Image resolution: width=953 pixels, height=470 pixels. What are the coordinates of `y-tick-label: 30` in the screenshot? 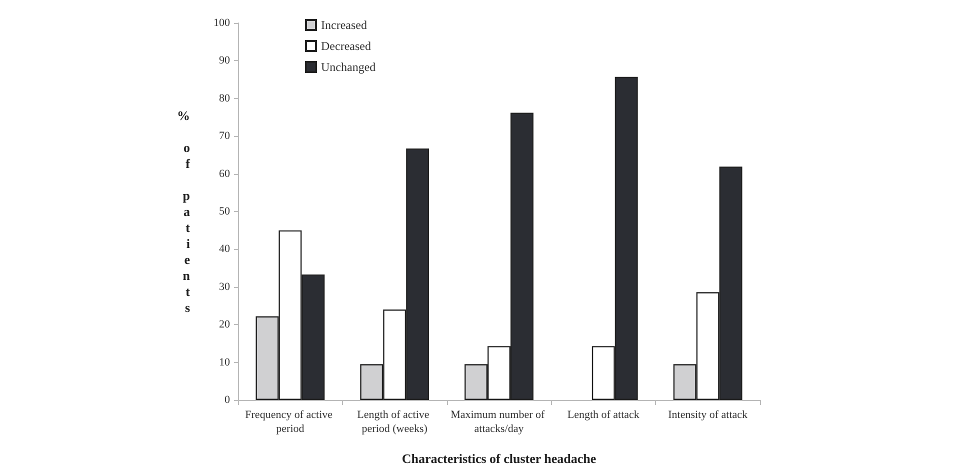 It's located at (224, 286).